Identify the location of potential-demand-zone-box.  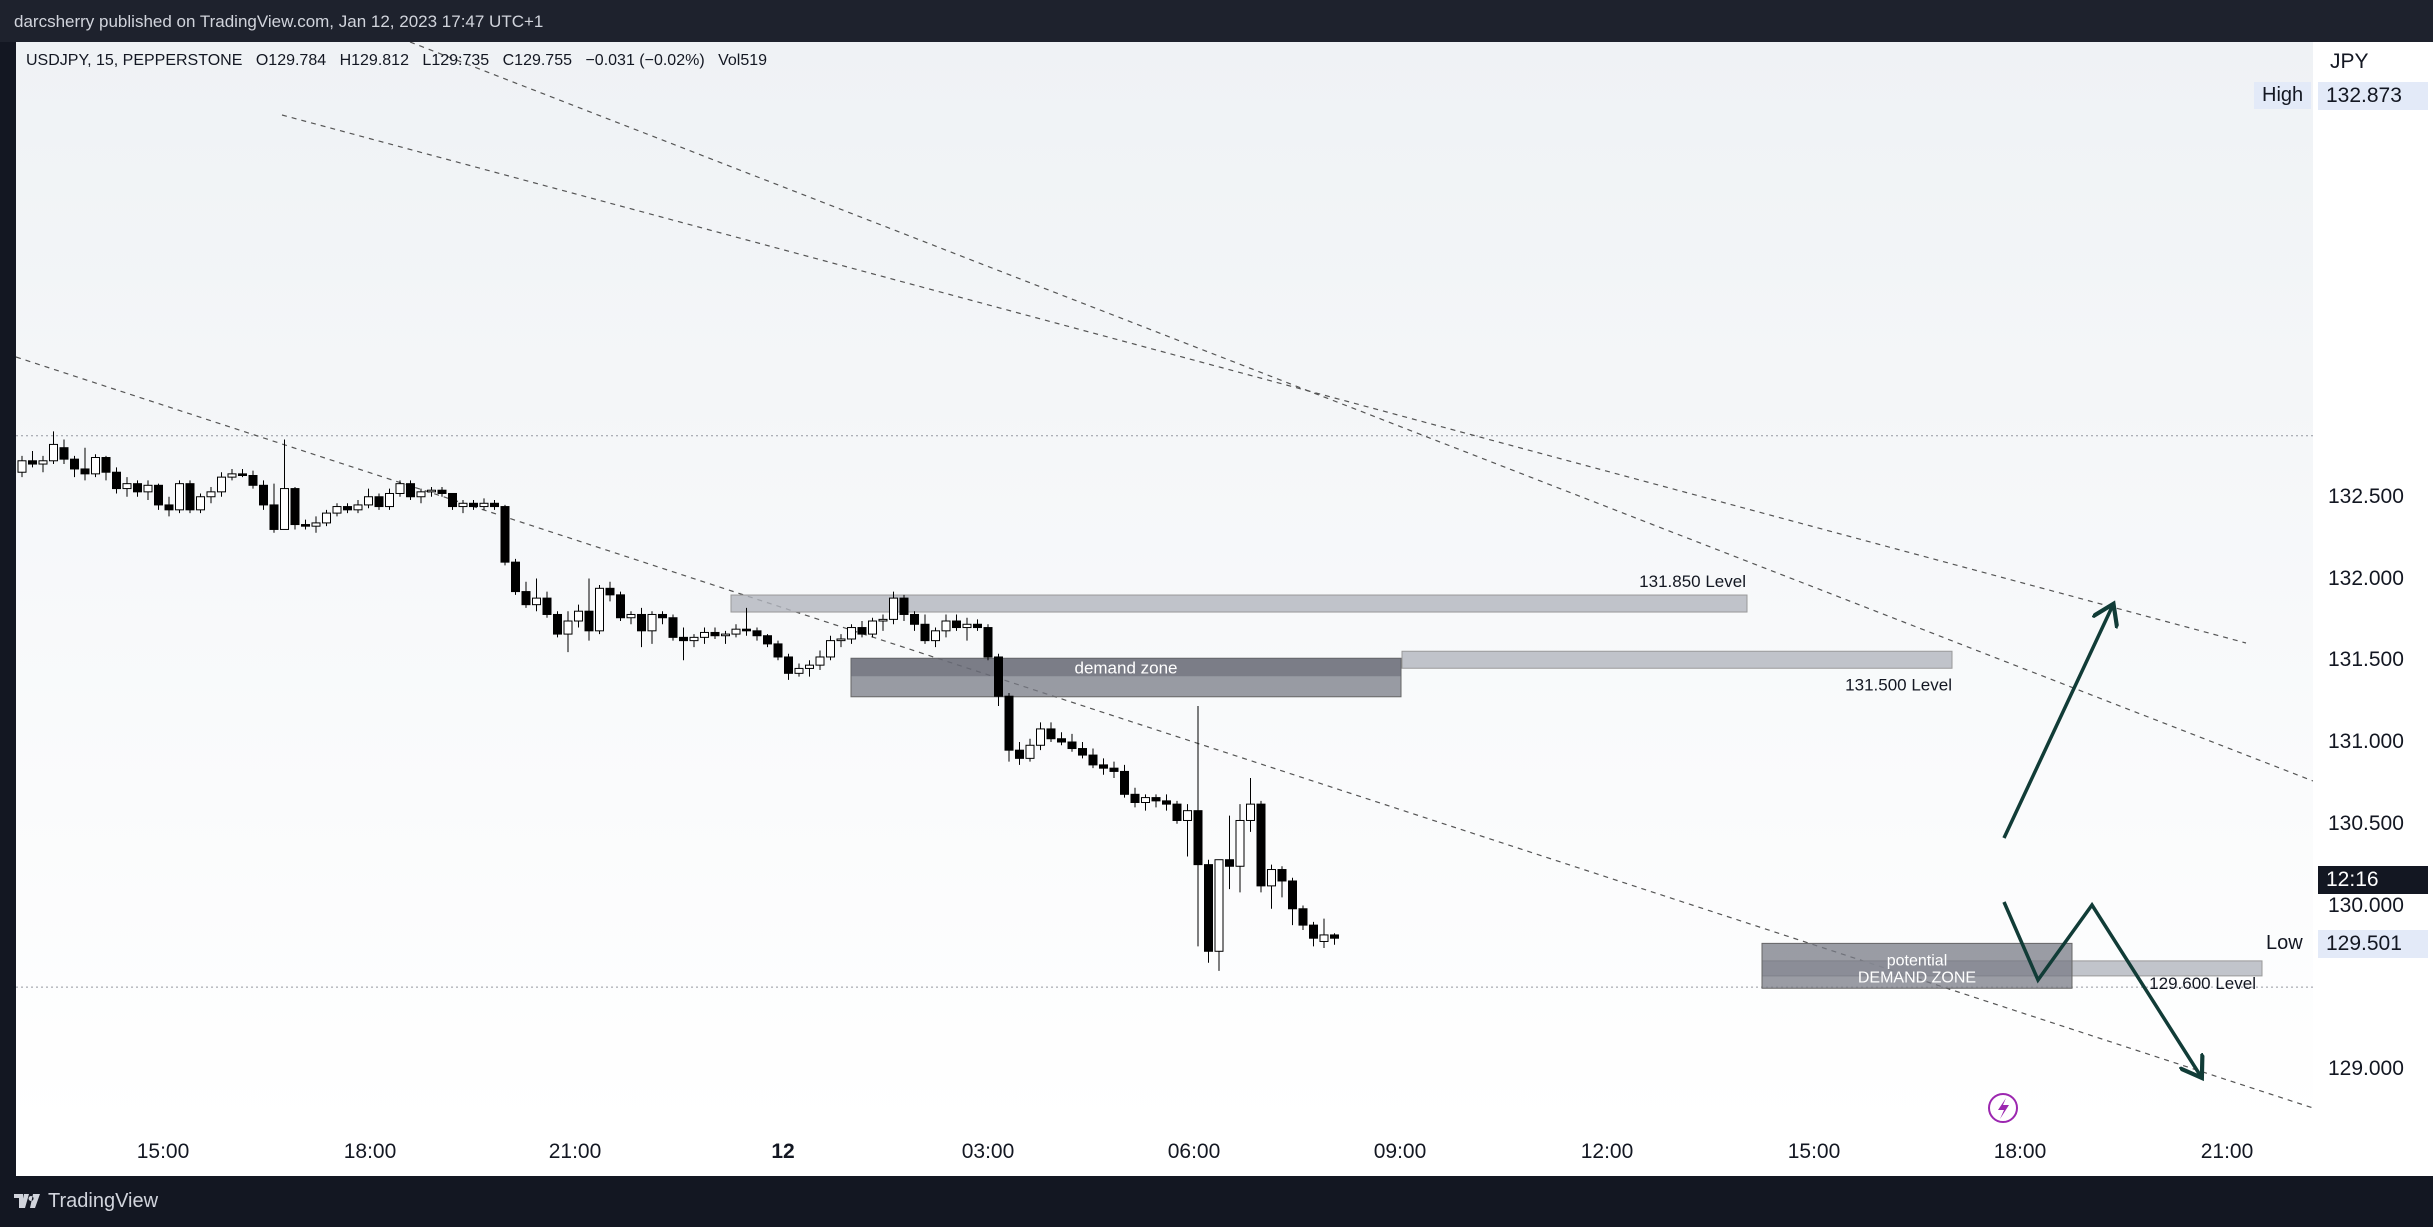
(1917, 965).